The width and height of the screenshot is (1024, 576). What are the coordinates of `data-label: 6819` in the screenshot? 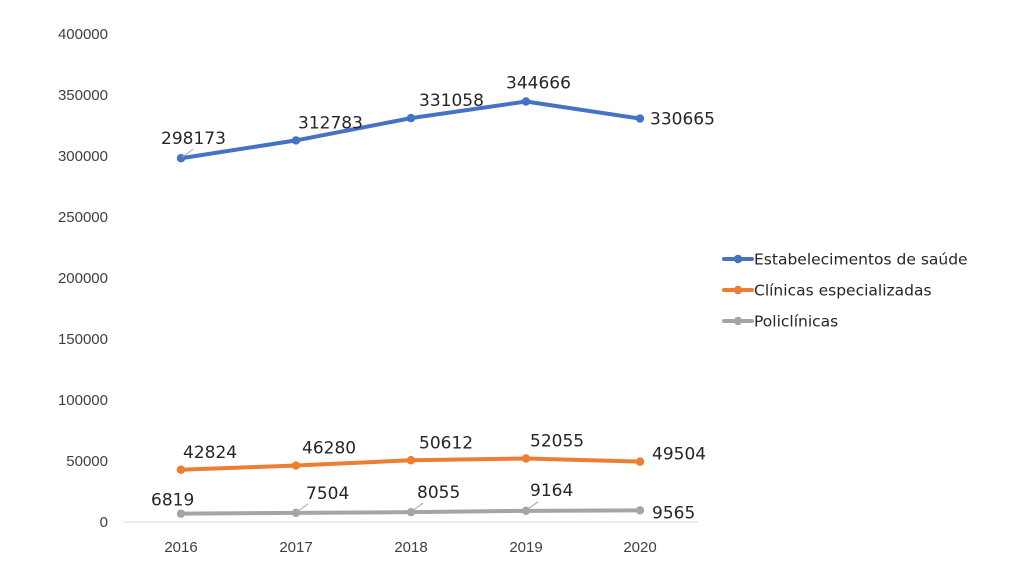 It's located at (172, 501).